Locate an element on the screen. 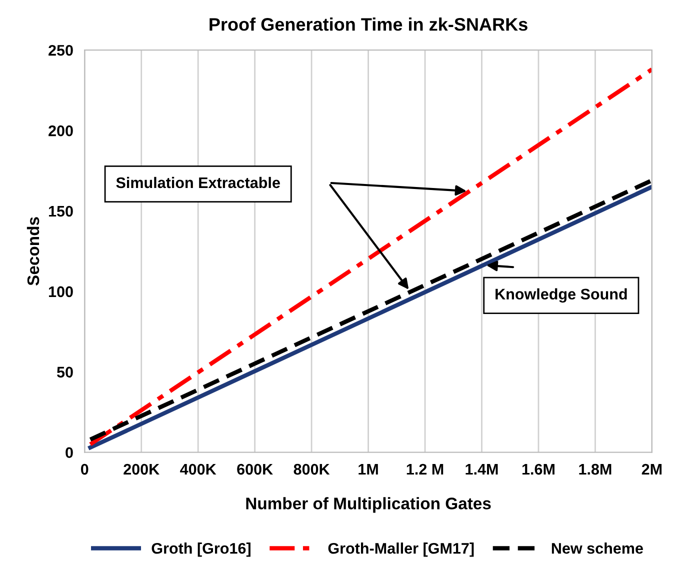  legend-label: New scheme is located at coordinates (597, 548).